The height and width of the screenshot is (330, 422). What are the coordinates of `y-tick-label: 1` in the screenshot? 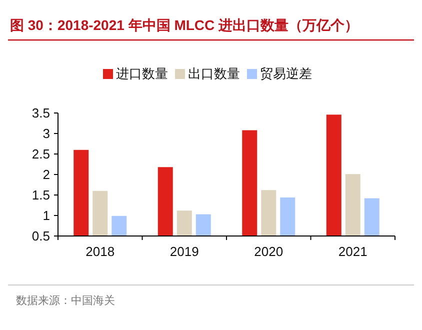 It's located at (46, 216).